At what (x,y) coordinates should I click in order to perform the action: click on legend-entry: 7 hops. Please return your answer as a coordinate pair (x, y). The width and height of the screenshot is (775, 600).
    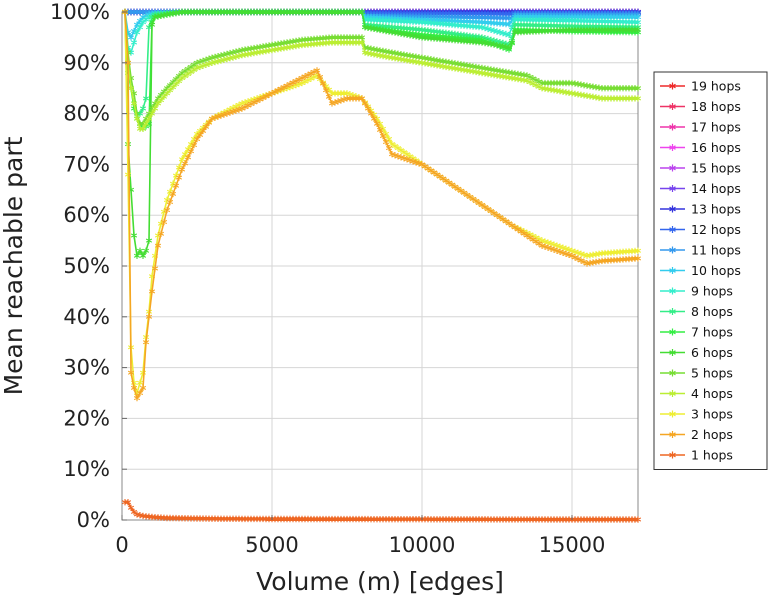
    Looking at the image, I should click on (696, 332).